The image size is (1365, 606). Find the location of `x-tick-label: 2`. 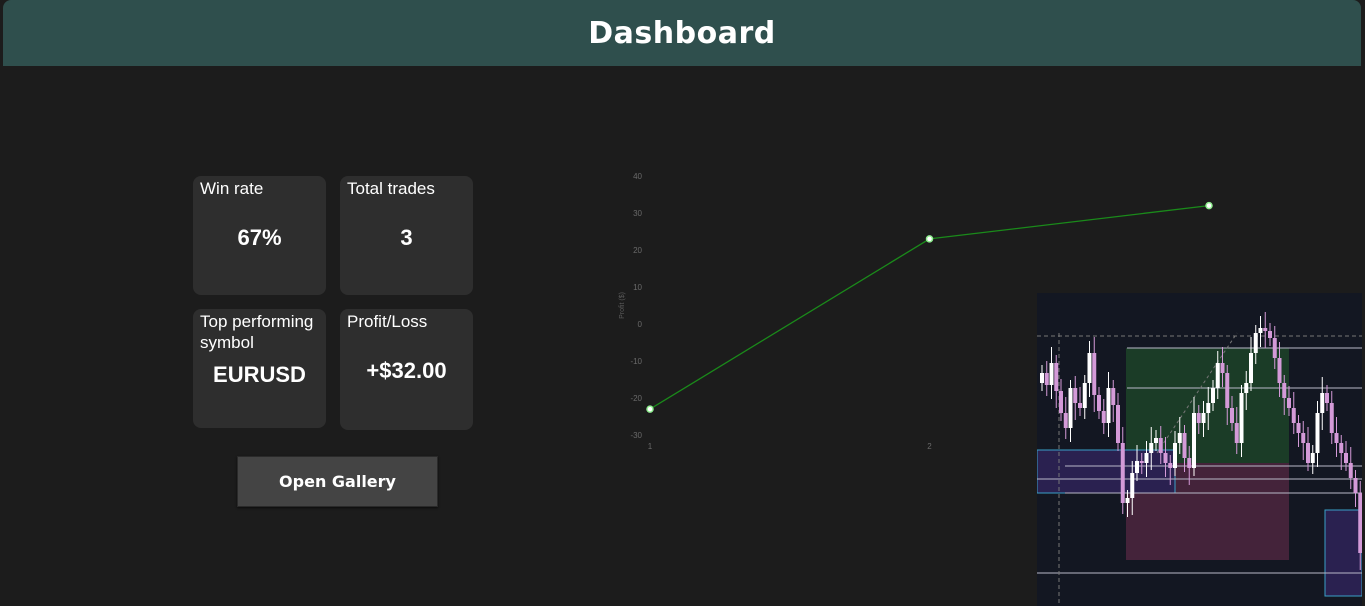

x-tick-label: 2 is located at coordinates (929, 446).